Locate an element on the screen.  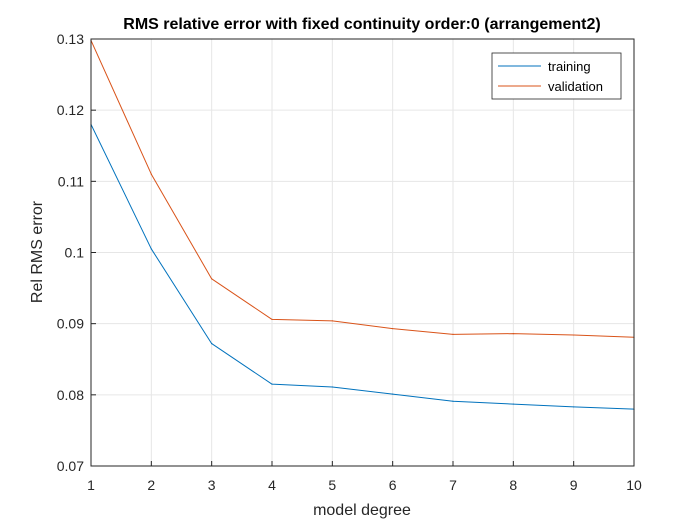
legend: training validation is located at coordinates (556, 76).